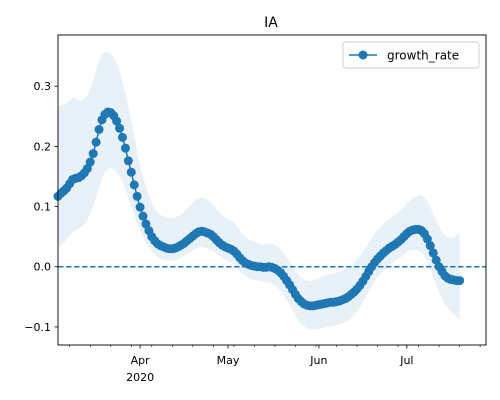  I want to click on x-axis-ticks: Apr 2020 May Jun Jul, so click(275, 364).